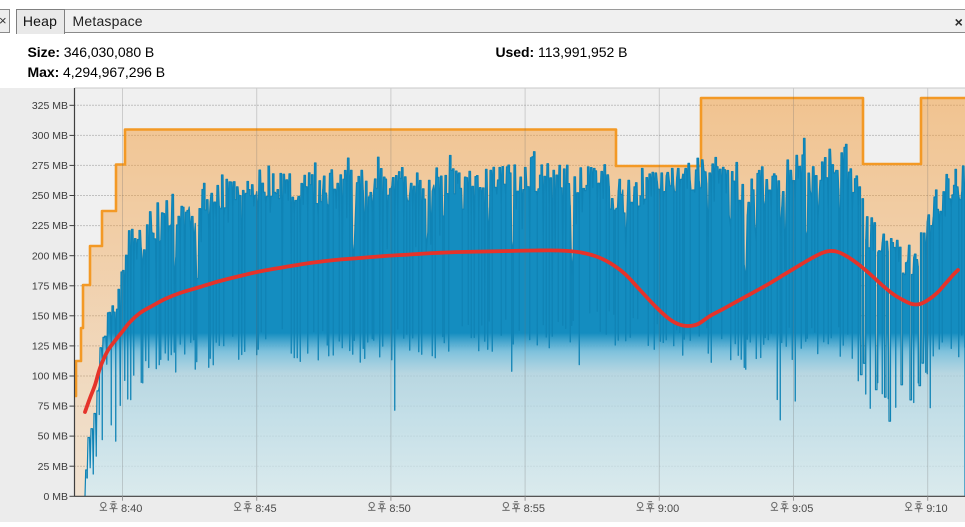  What do you see at coordinates (53, 437) in the screenshot?
I see `svg-text: 50 MB` at bounding box center [53, 437].